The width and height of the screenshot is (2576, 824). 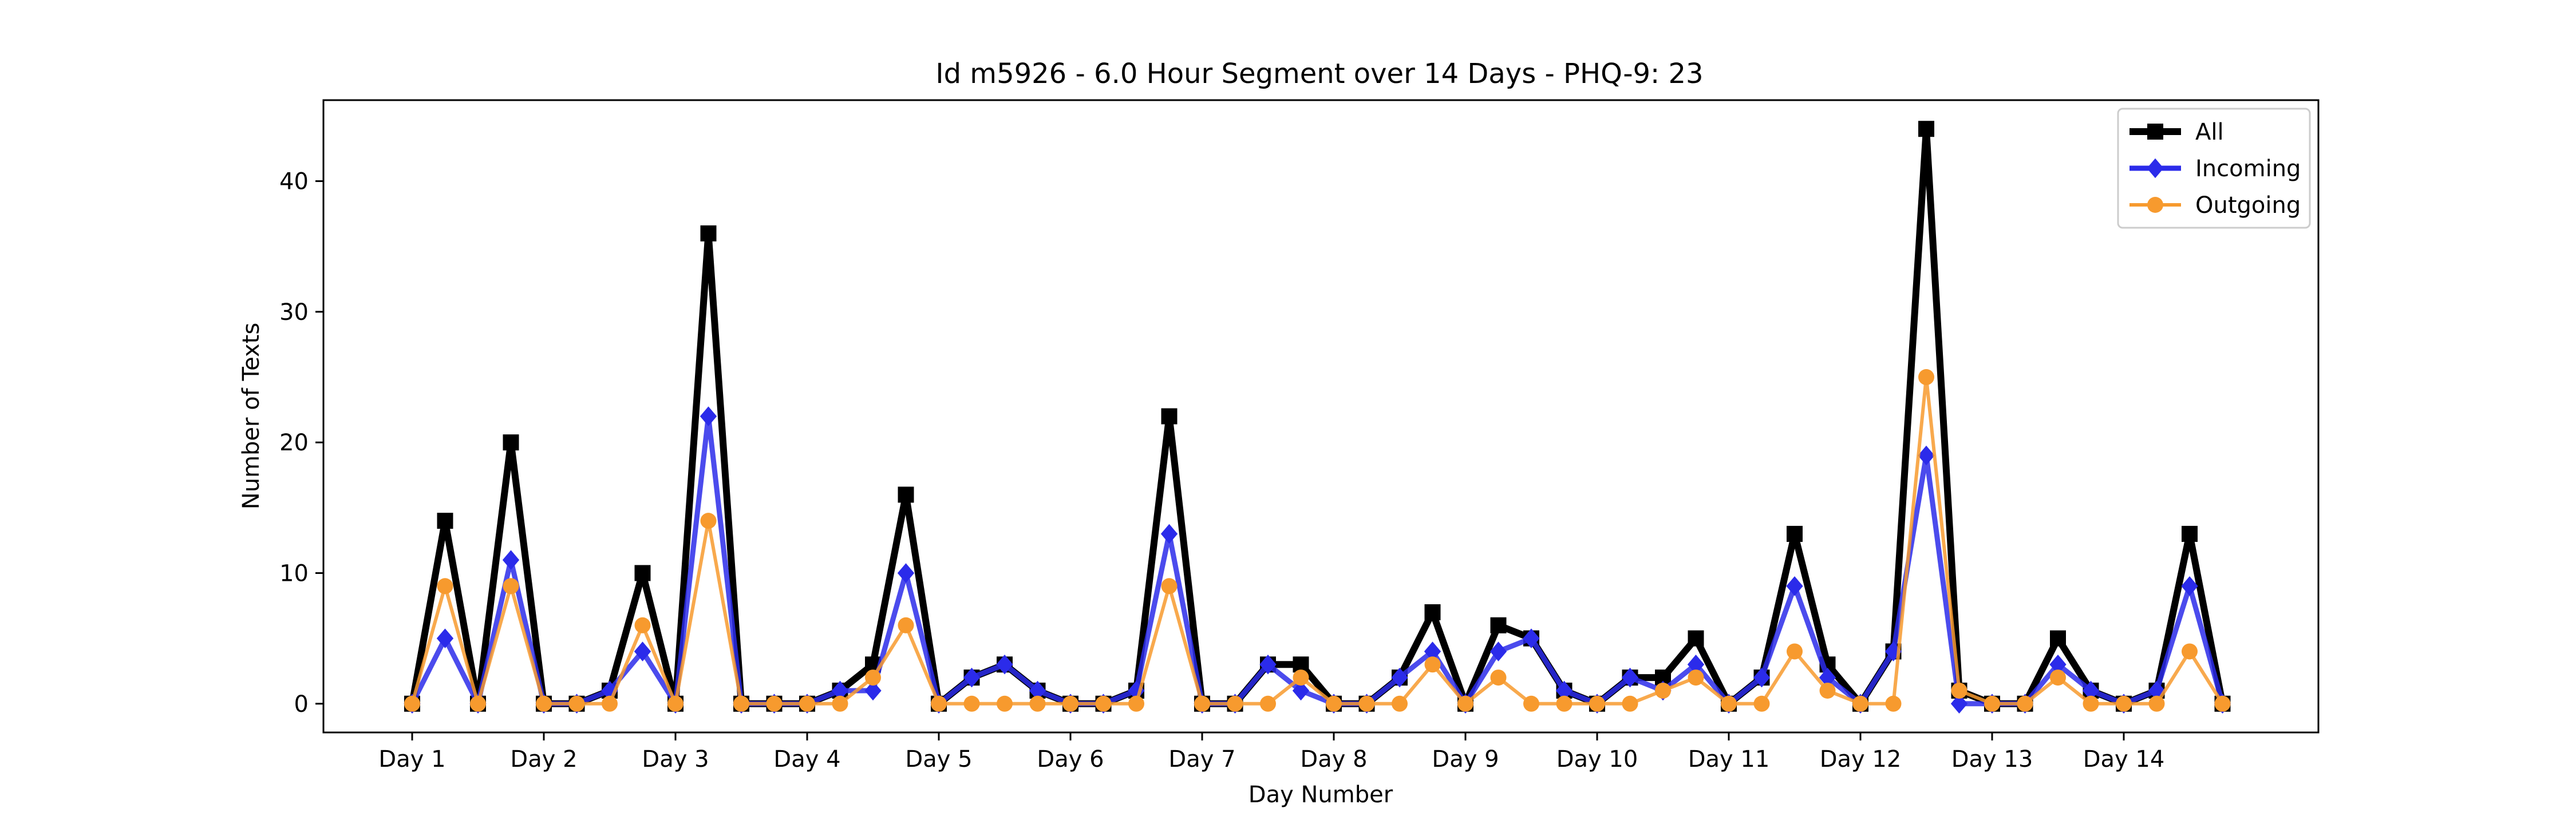 What do you see at coordinates (294, 573) in the screenshot?
I see `y-tick-label: 10` at bounding box center [294, 573].